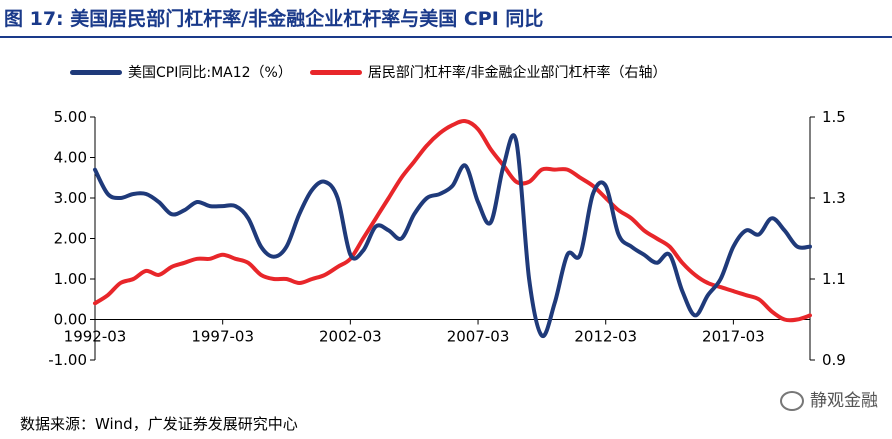 This screenshot has width=892, height=439. I want to click on source-note: 数据来源：Wind，广发证券发展研究中心, so click(159, 424).